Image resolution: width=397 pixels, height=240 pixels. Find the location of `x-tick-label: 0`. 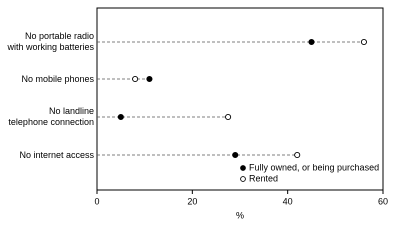

x-tick-label: 0 is located at coordinates (96, 201).